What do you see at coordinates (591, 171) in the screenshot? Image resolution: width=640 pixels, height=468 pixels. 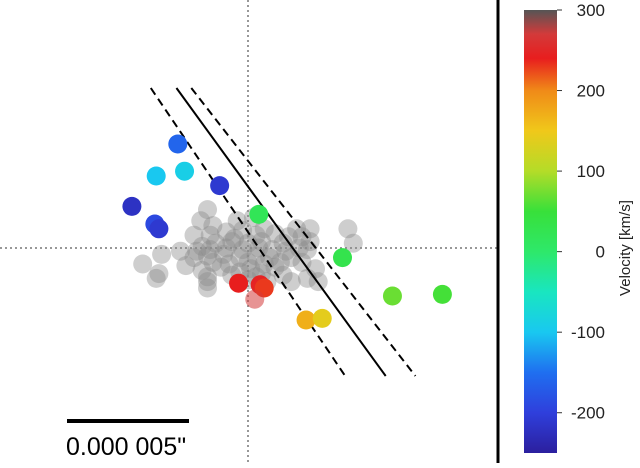 I see `colorbar-tick-label: 100` at bounding box center [591, 171].